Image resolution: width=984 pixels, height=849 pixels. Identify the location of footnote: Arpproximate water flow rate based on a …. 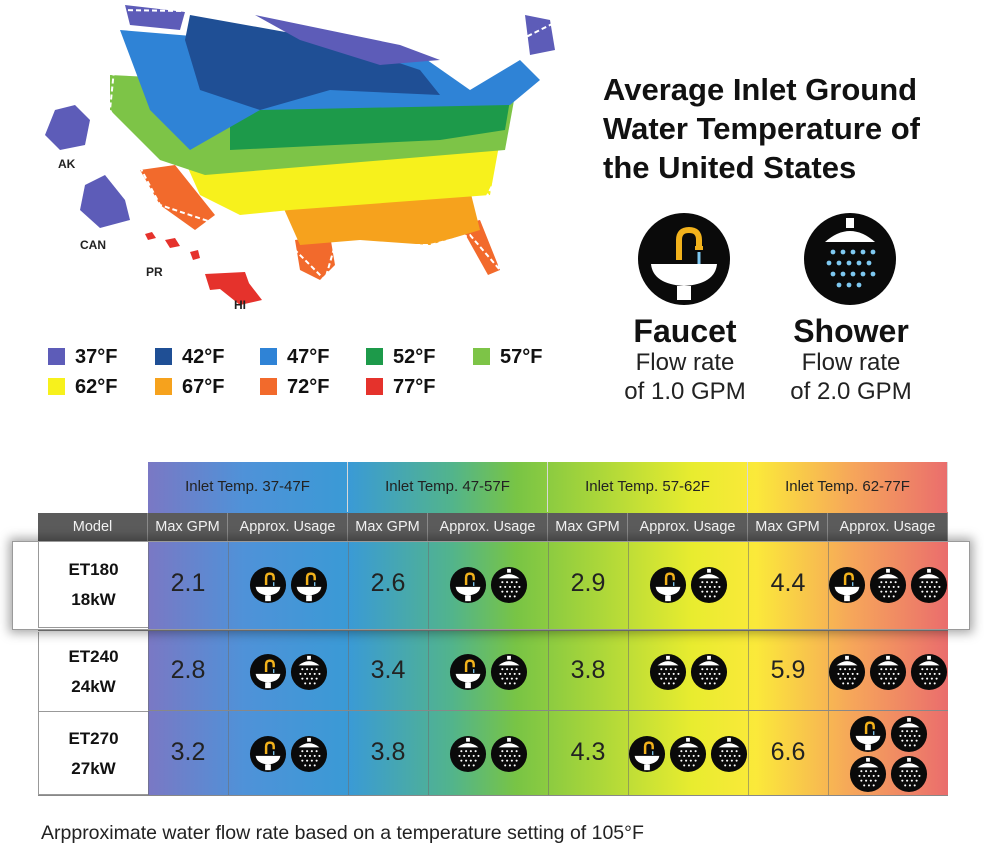
(342, 833).